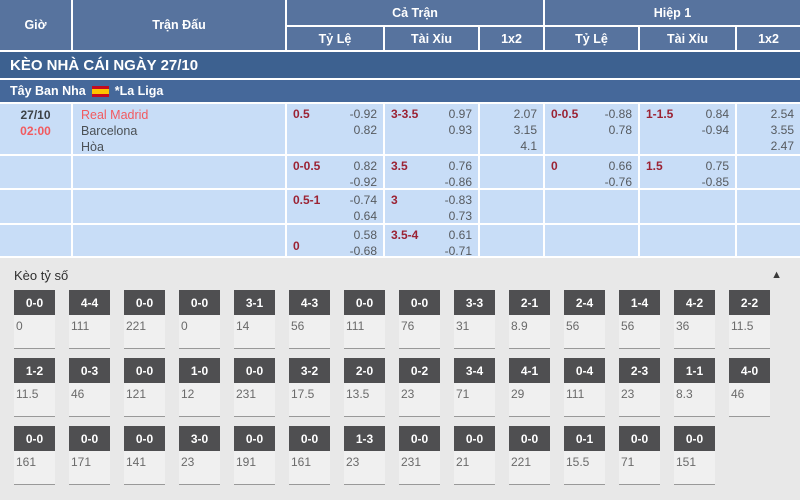  What do you see at coordinates (419, 387) in the screenshot?
I see `score-cell: 0-2 23` at bounding box center [419, 387].